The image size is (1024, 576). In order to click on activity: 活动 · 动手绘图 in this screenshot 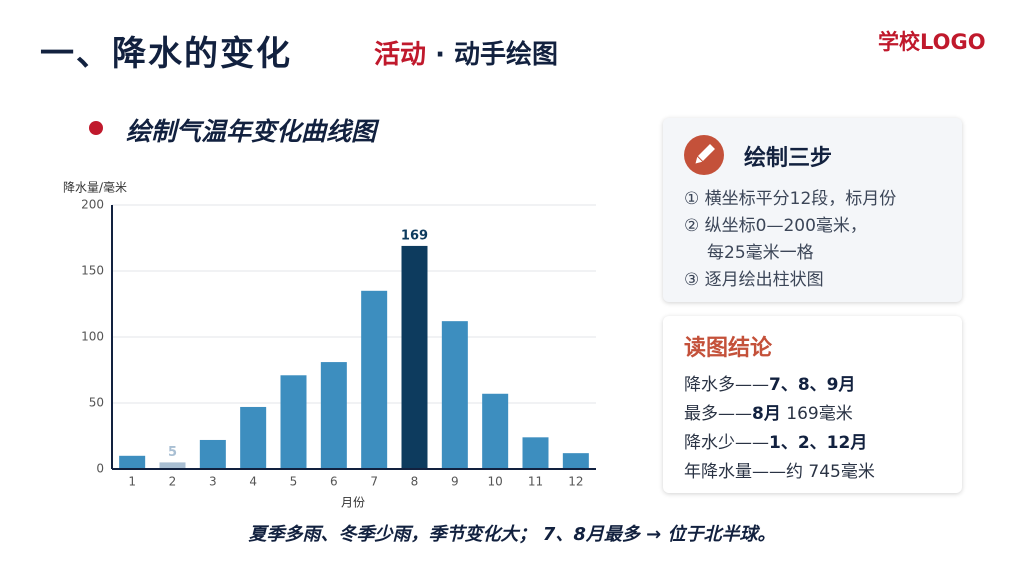, I will do `click(466, 52)`.